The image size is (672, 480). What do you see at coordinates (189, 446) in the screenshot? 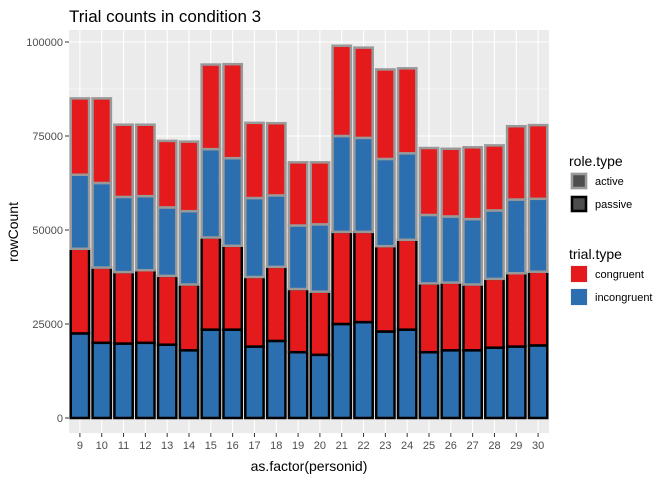
I see `x-tick-label: 14` at bounding box center [189, 446].